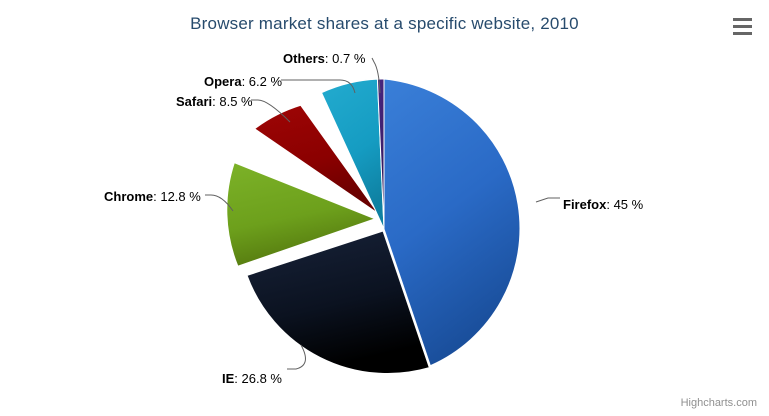 The image size is (769, 416). Describe the element at coordinates (625, 204) in the screenshot. I see `data-label-firefox-value: : 45 %` at that location.